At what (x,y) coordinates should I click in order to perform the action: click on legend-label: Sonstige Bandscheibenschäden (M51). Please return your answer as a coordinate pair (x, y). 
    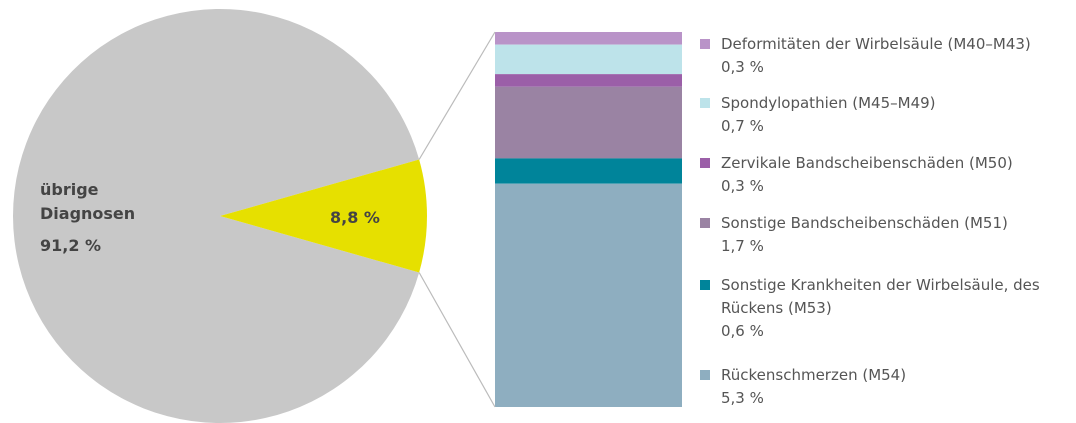
    Looking at the image, I should click on (864, 223).